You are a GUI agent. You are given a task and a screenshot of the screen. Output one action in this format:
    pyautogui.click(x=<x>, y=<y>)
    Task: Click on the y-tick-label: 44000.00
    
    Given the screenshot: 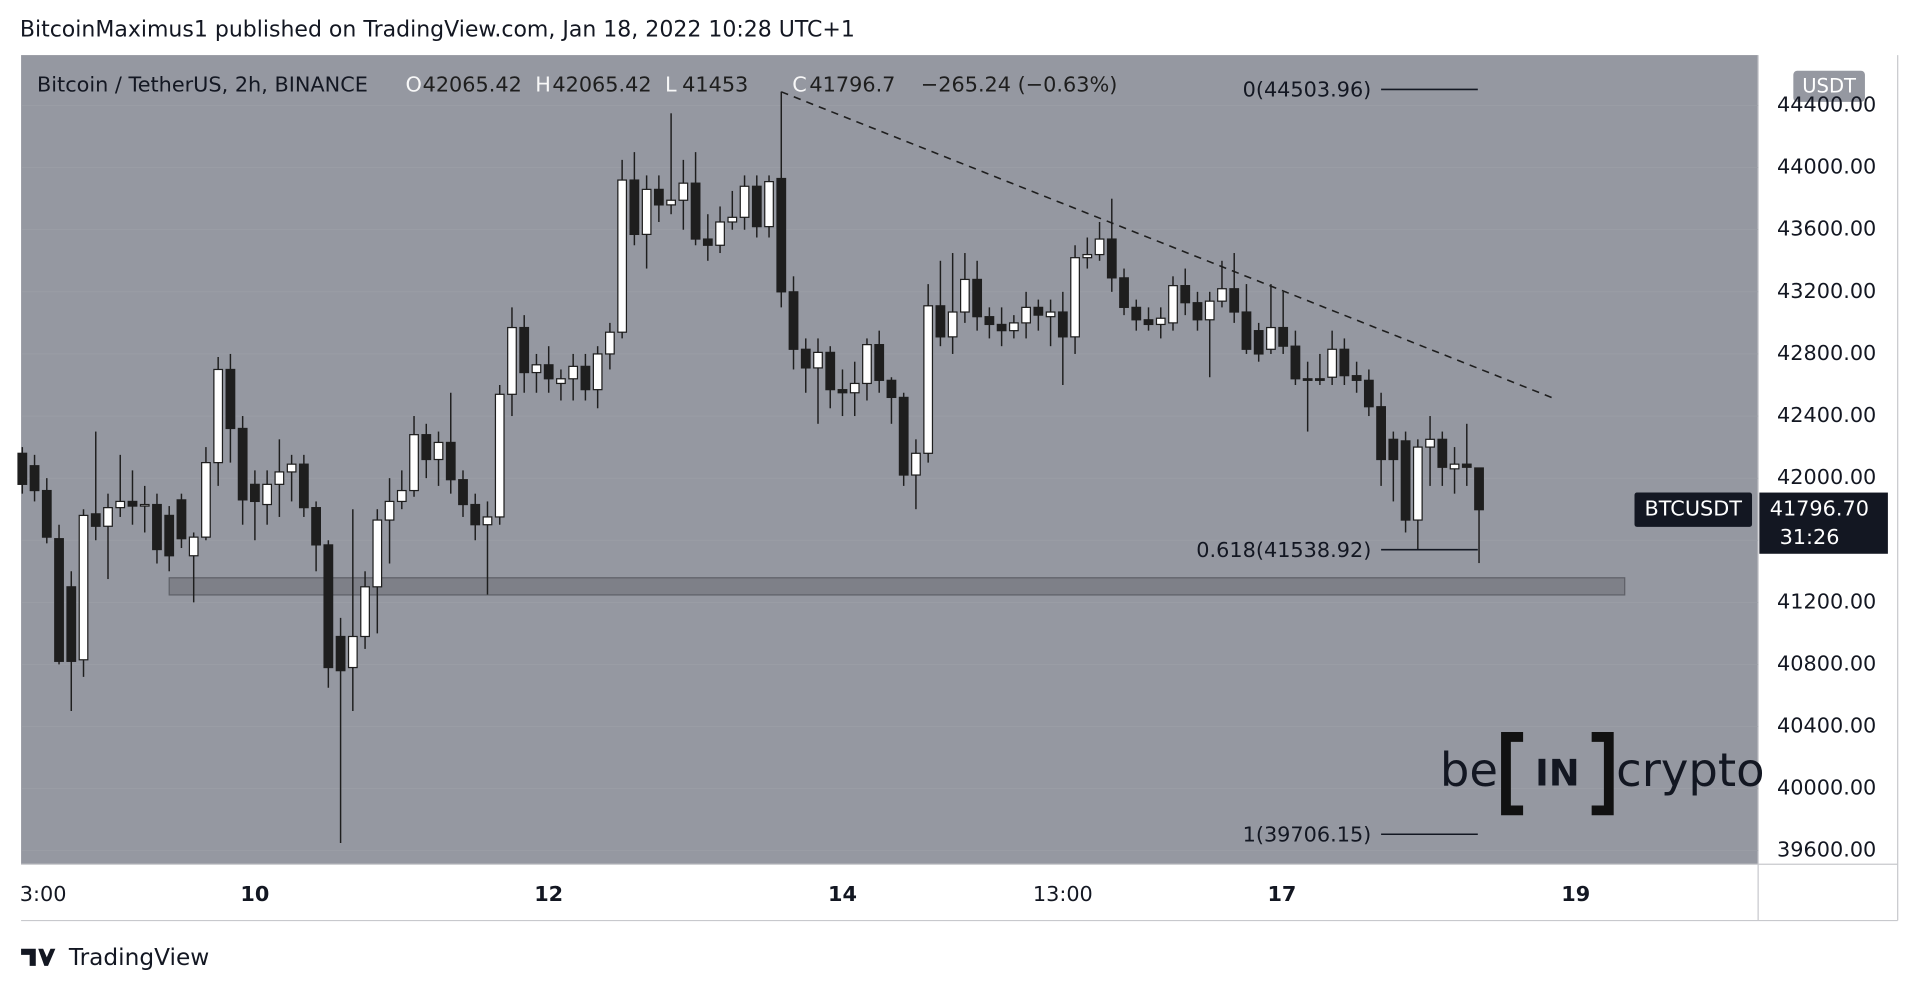 What is the action you would take?
    pyautogui.click(x=1826, y=167)
    